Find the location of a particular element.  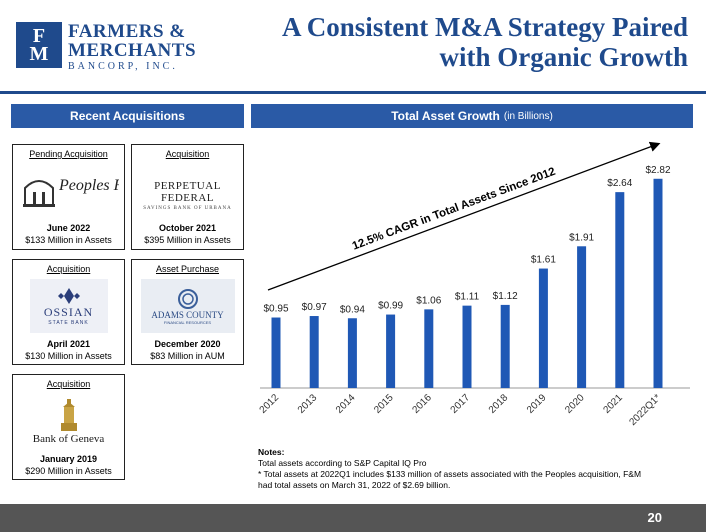

header-divider is located at coordinates (353, 92).